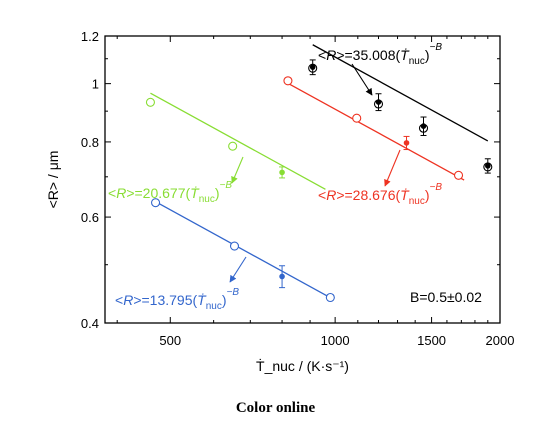  I want to click on figure-caption: Color online, so click(275, 408).